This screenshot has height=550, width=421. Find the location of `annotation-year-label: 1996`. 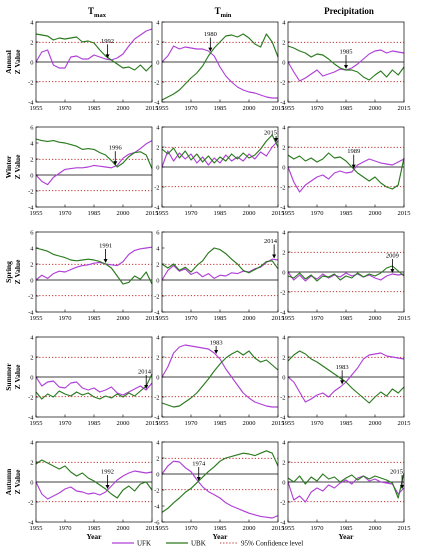

annotation-year-label: 1996 is located at coordinates (116, 148).